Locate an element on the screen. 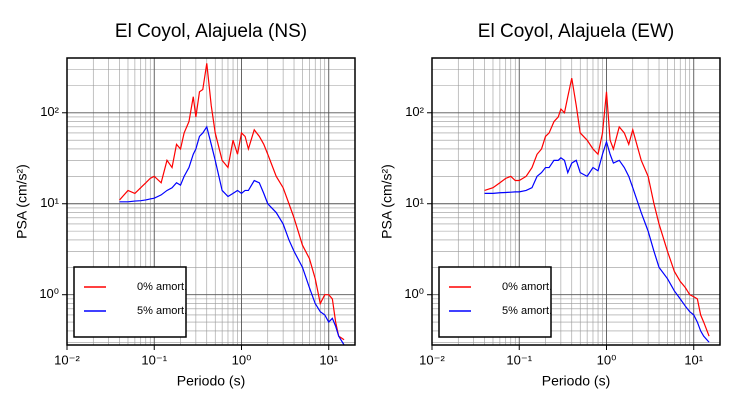 This screenshot has height=400, width=730. chart-title: El Coyol, Alajuela (EW) is located at coordinates (576, 31).